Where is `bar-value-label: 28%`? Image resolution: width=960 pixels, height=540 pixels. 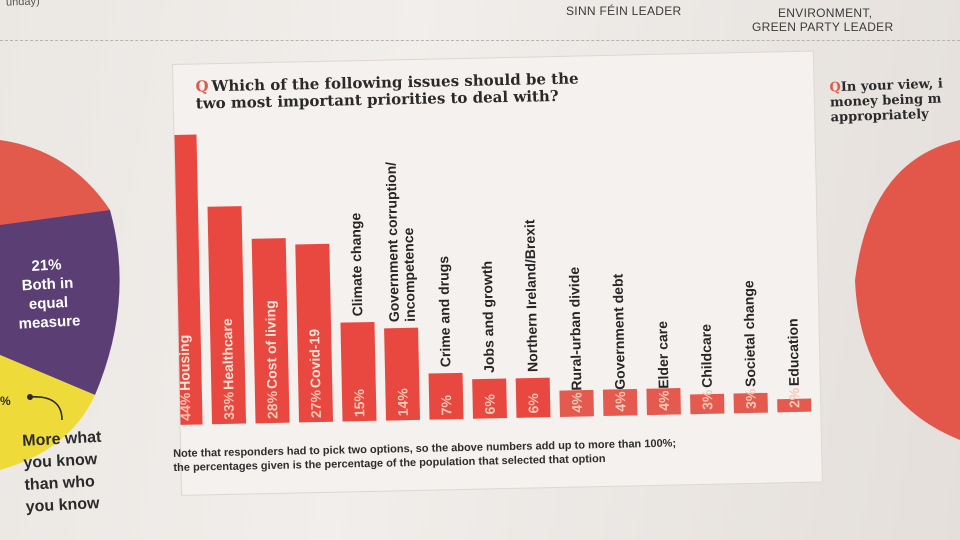
bar-value-label: 28% is located at coordinates (272, 404).